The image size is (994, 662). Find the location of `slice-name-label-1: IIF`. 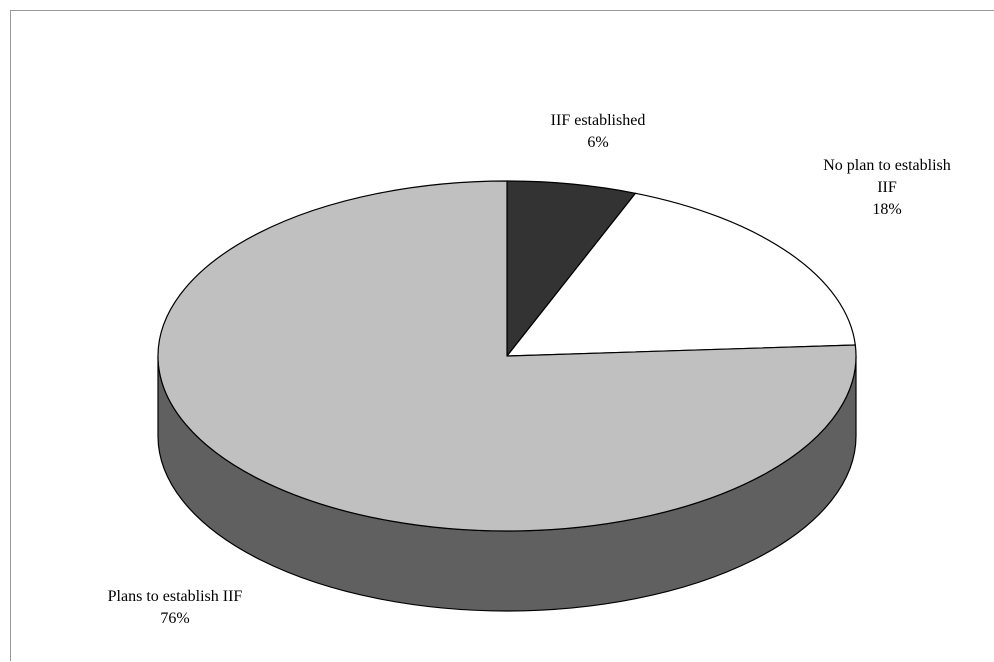

slice-name-label-1: IIF is located at coordinates (887, 187).